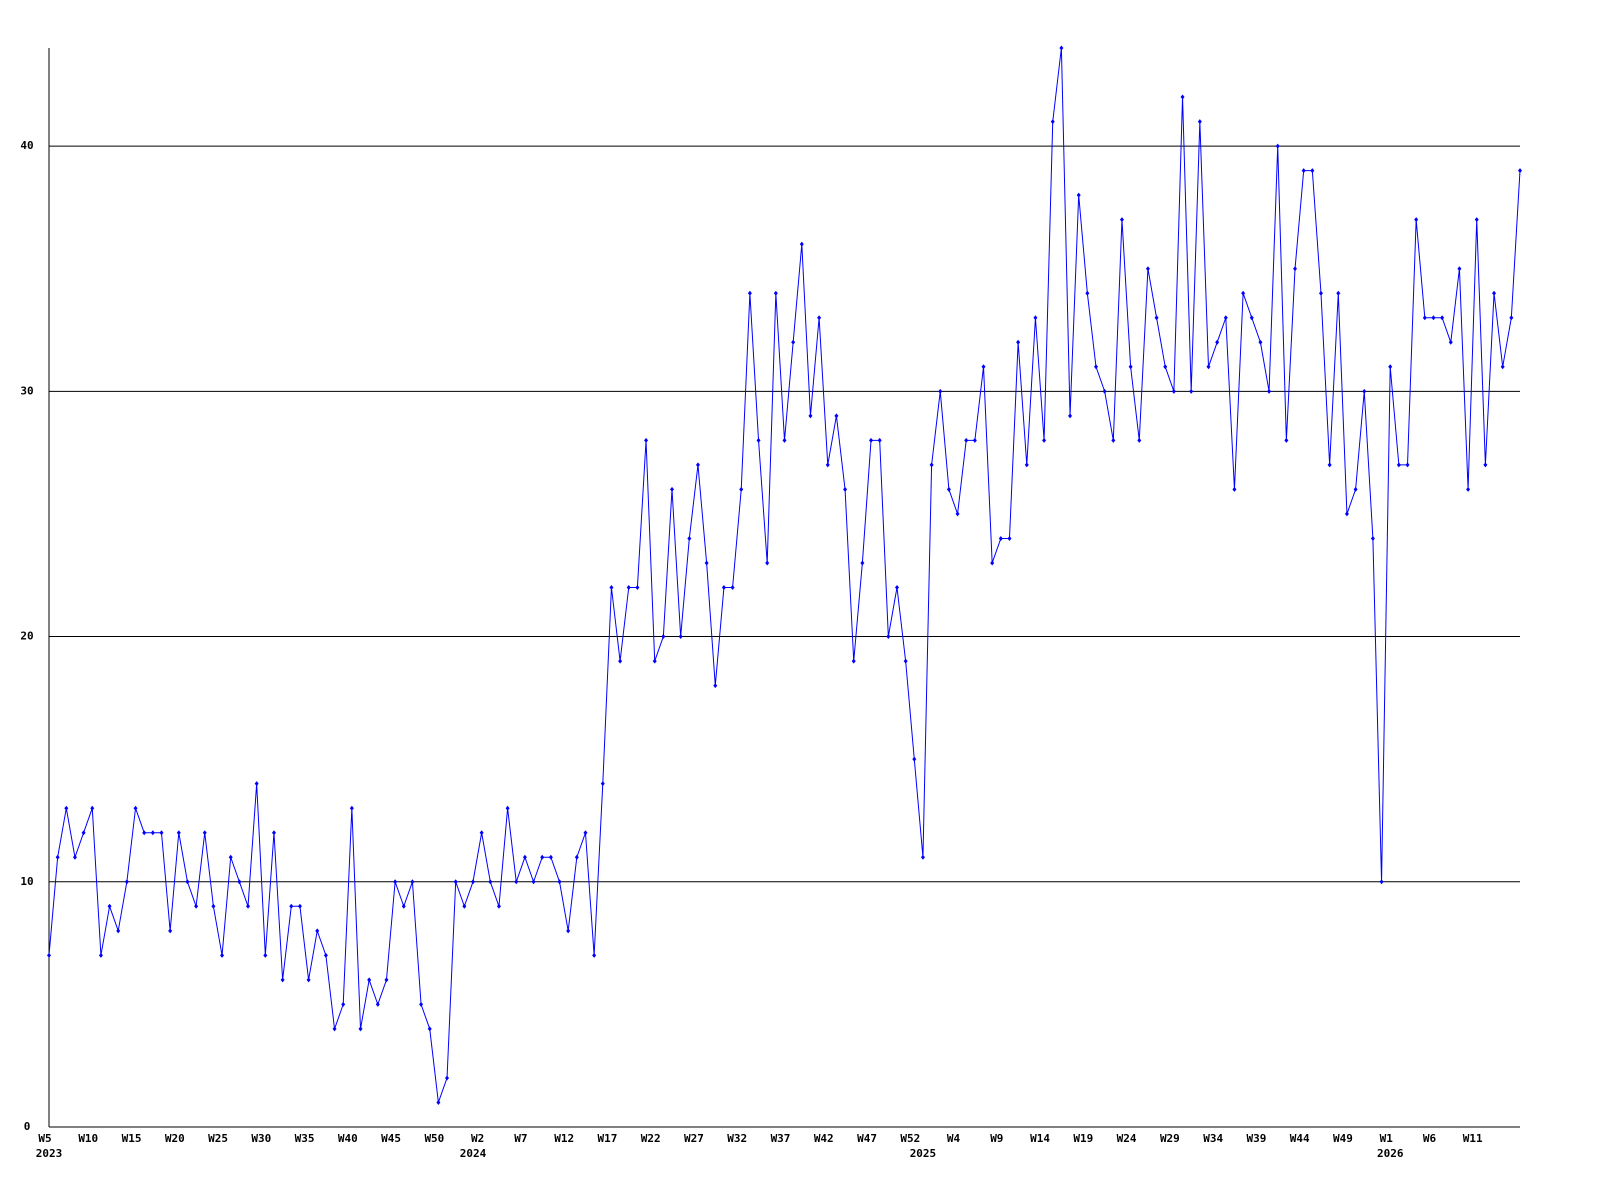 The width and height of the screenshot is (1600, 1200). What do you see at coordinates (1083, 1138) in the screenshot?
I see `x-tick-label: W19` at bounding box center [1083, 1138].